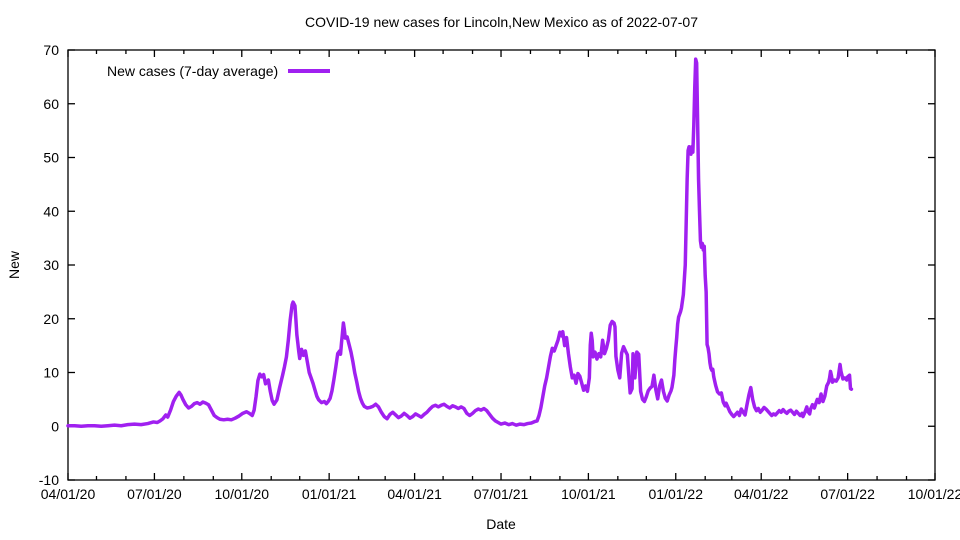 Image resolution: width=960 pixels, height=540 pixels. I want to click on y-axis-label: New, so click(14, 265).